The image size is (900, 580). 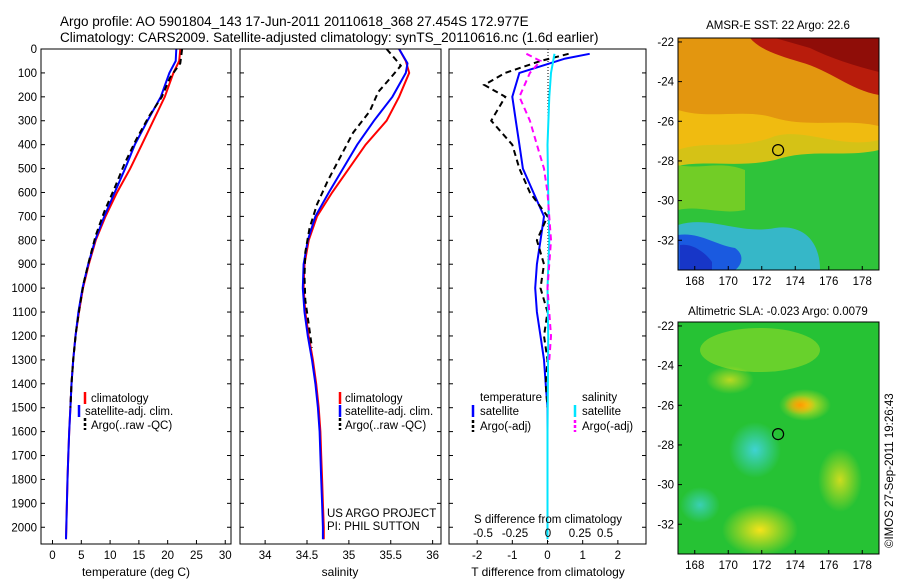 I want to click on map-x-tick-label: 168, so click(x=694, y=566).